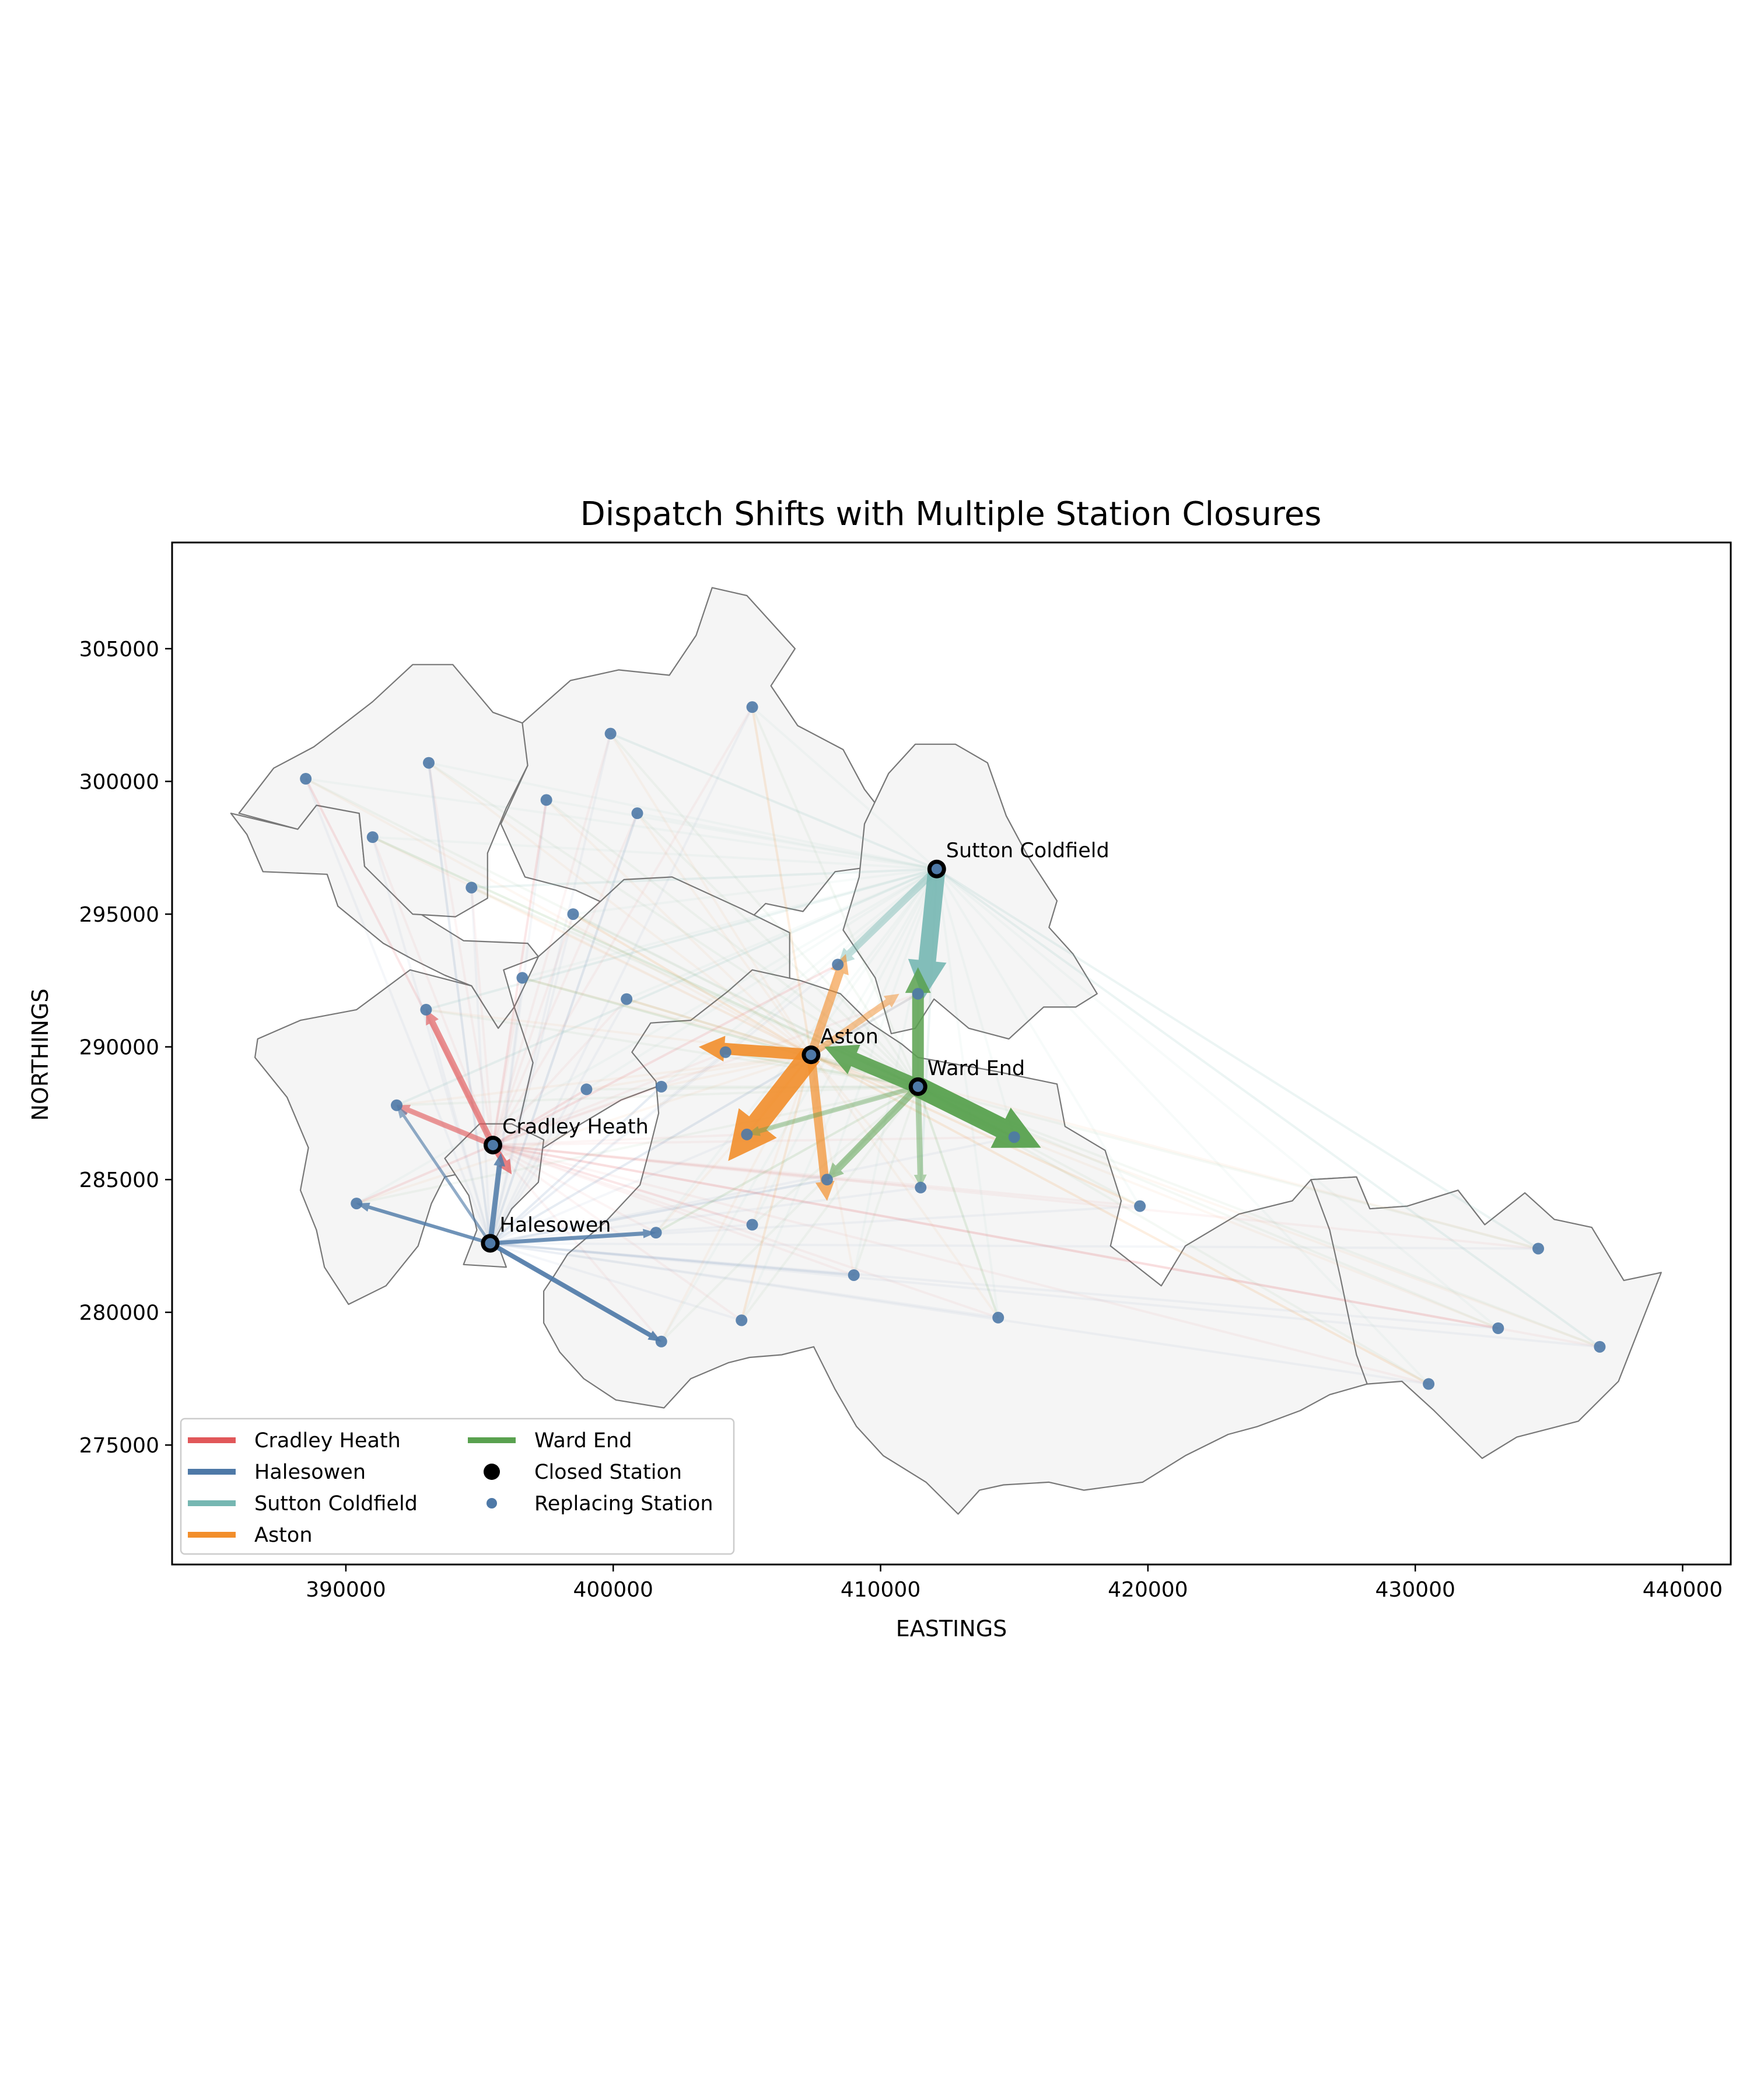 This screenshot has height=2100, width=1750. What do you see at coordinates (119, 1048) in the screenshot?
I see `y-tick-label: 290000` at bounding box center [119, 1048].